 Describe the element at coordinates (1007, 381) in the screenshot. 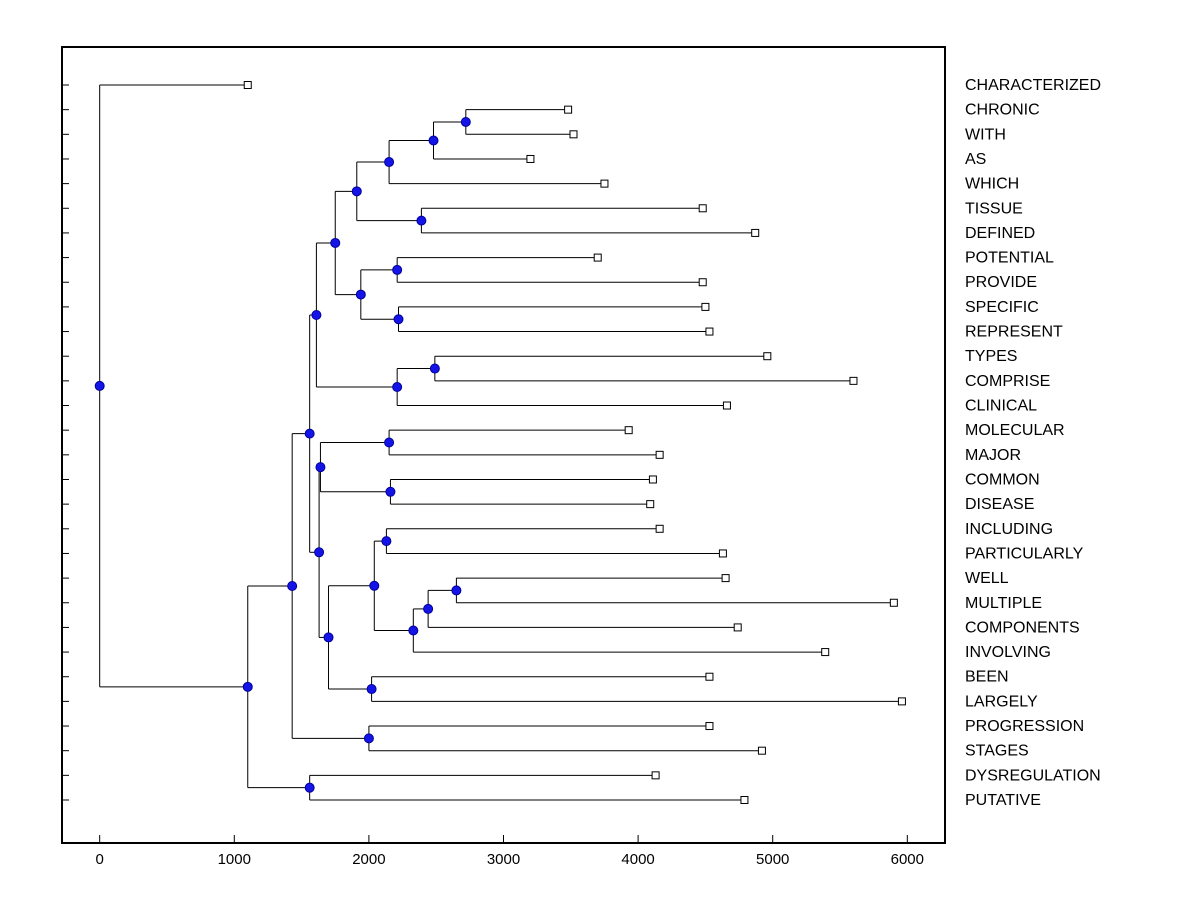

I see `leaf-label: COMPRISE` at that location.